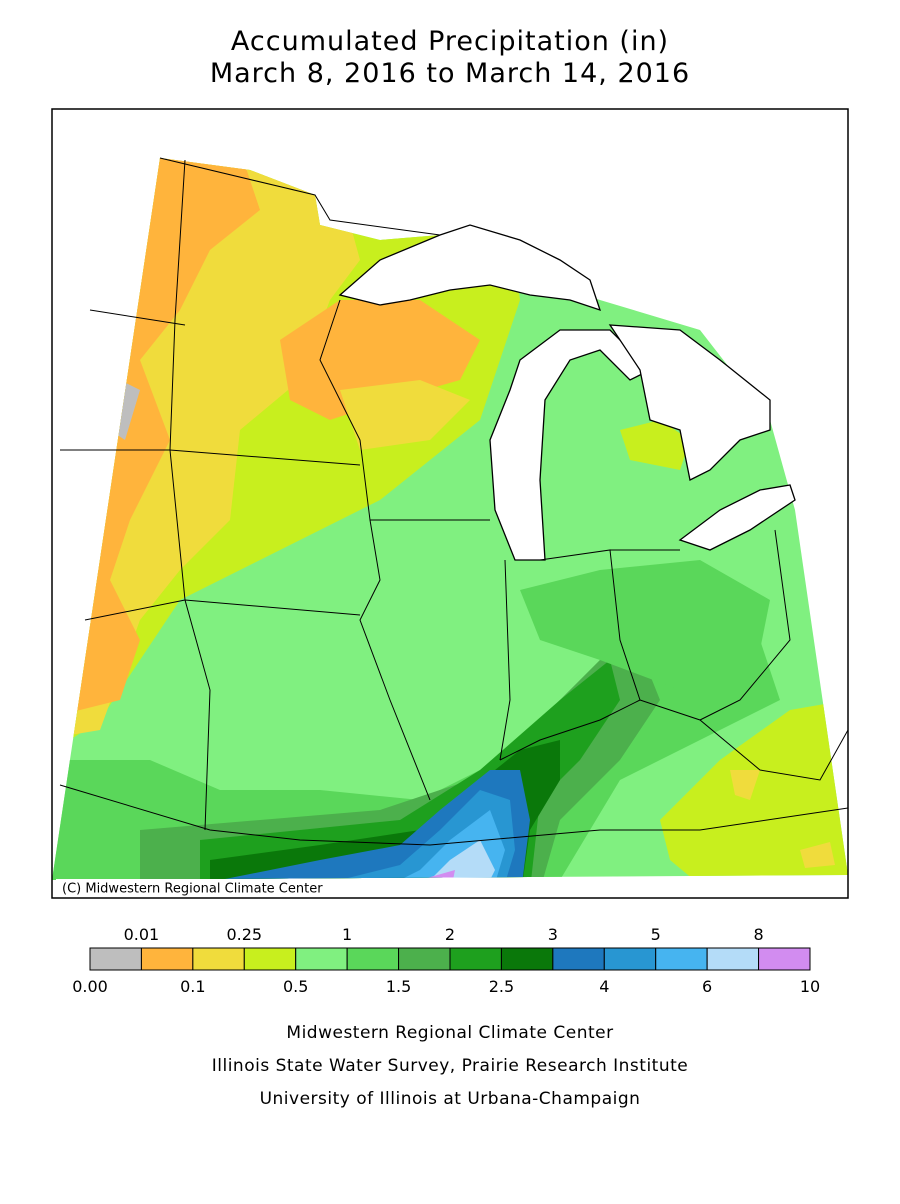 The width and height of the screenshot is (900, 1204). Describe the element at coordinates (737, 517) in the screenshot. I see `lake-erie` at that location.